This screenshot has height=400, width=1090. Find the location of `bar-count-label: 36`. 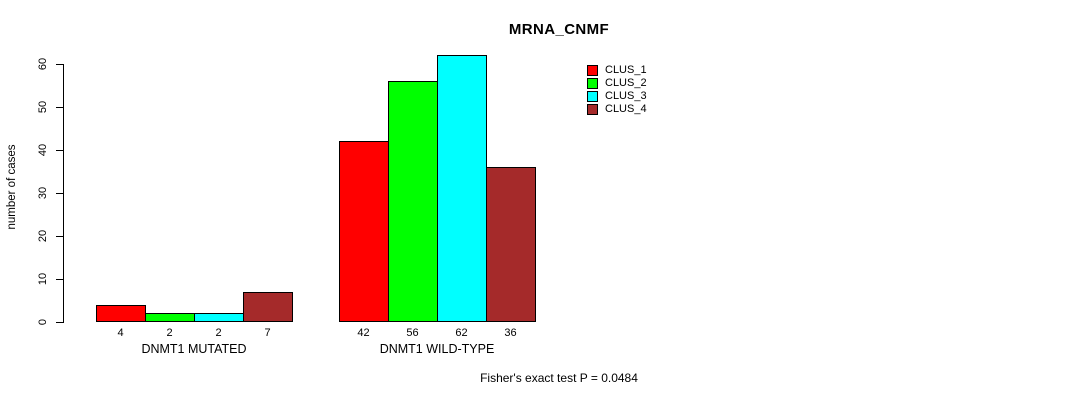

bar-count-label: 36 is located at coordinates (510, 333).